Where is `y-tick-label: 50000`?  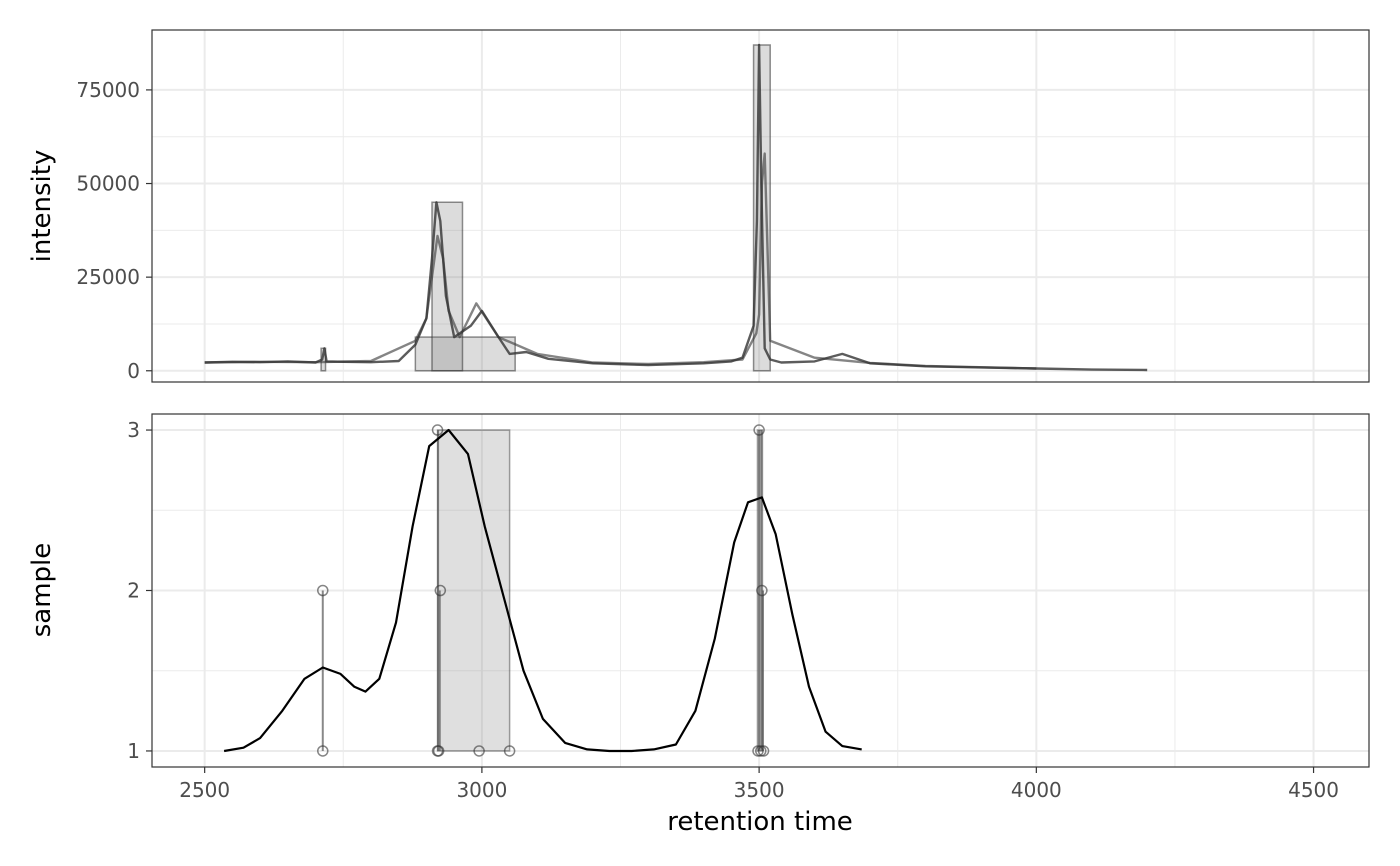 y-tick-label: 50000 is located at coordinates (108, 184).